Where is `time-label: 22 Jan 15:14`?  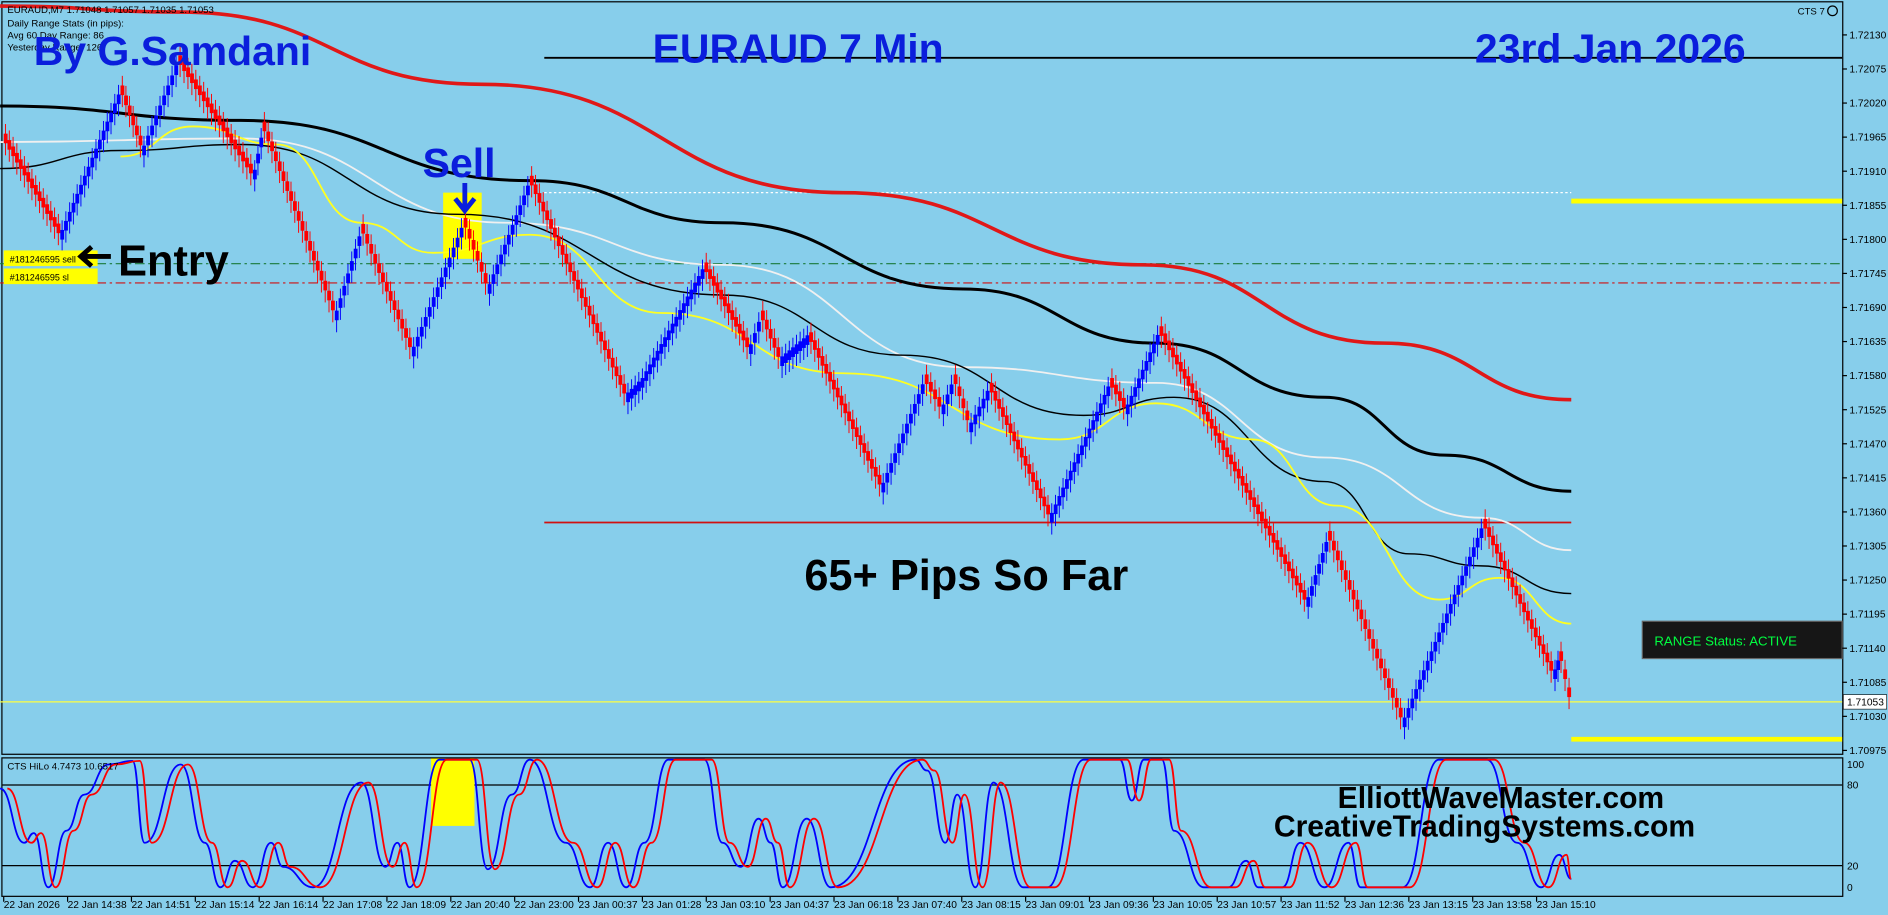 time-label: 22 Jan 15:14 is located at coordinates (224, 905).